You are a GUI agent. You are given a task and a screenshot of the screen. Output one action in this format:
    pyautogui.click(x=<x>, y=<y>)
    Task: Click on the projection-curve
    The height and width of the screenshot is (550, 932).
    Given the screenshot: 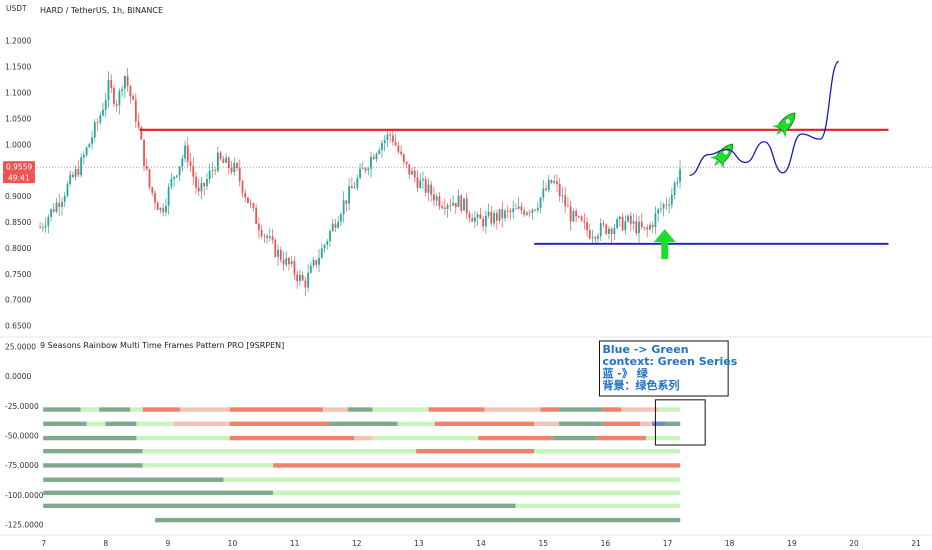 What is the action you would take?
    pyautogui.click(x=764, y=118)
    